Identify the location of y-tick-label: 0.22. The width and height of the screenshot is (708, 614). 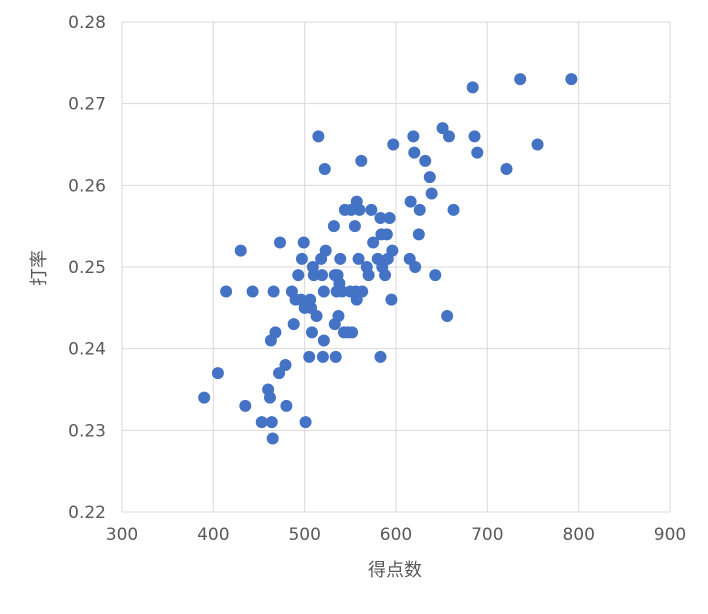
(87, 513).